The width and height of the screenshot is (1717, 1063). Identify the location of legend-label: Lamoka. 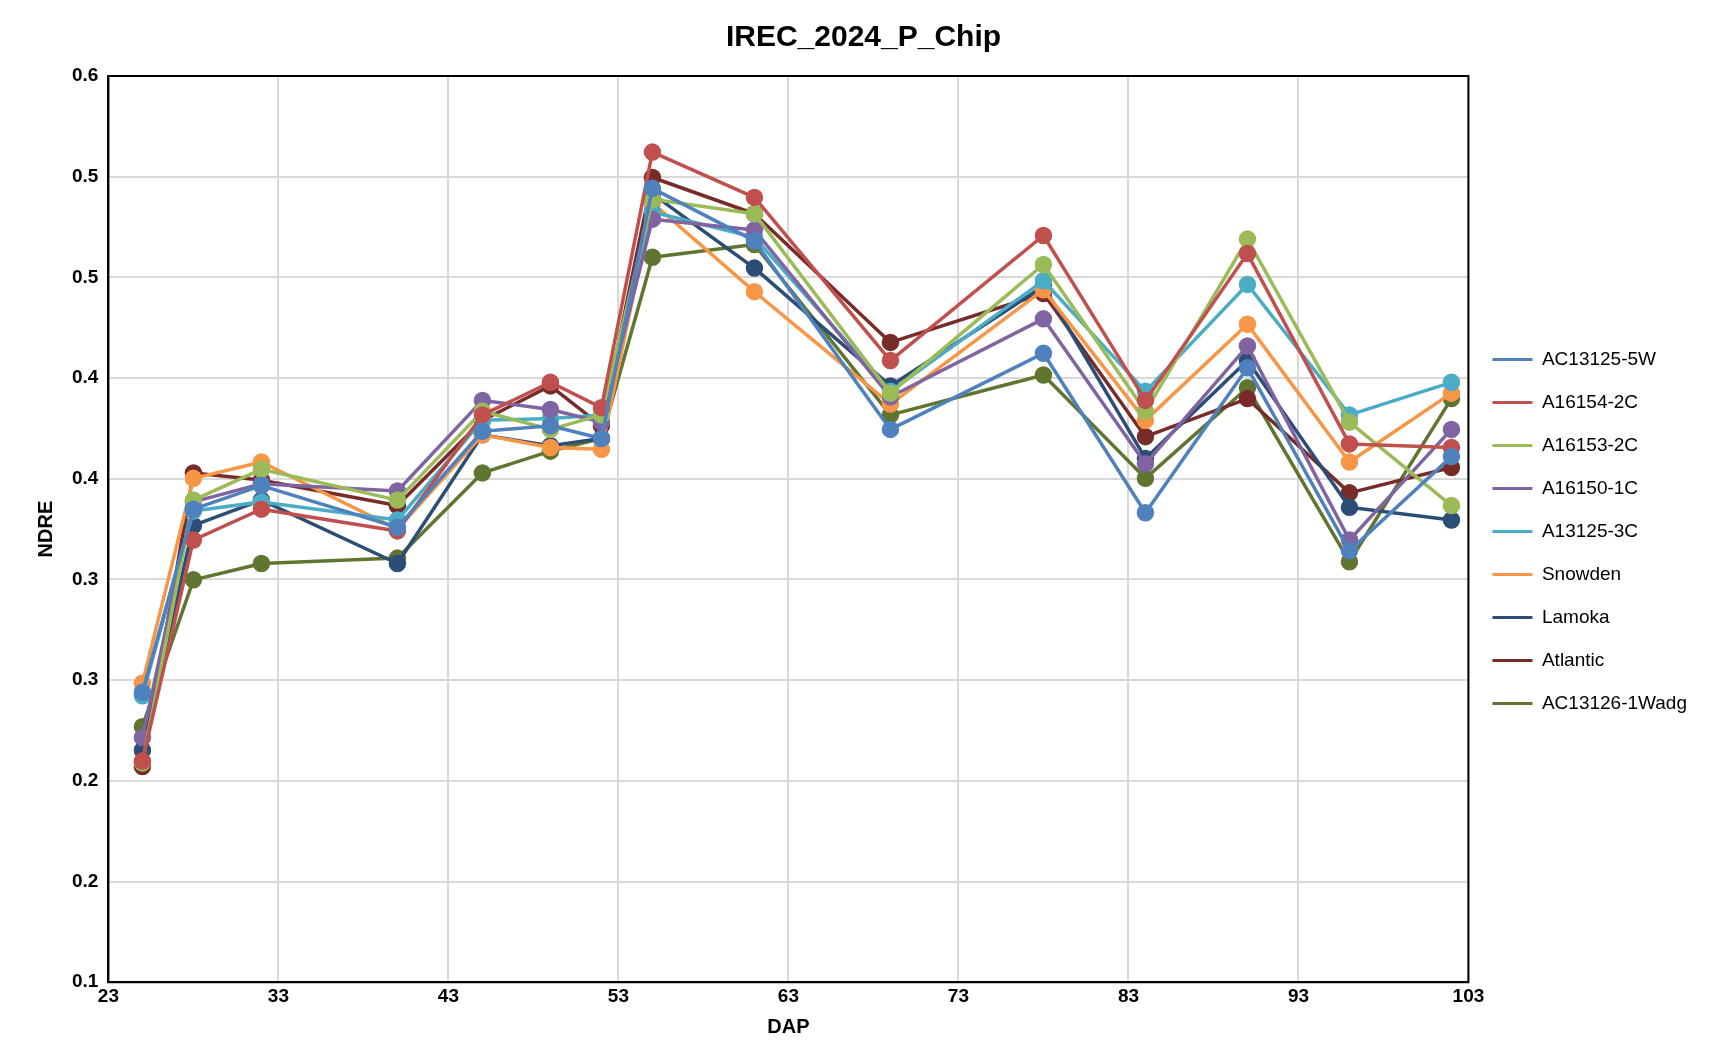
(1575, 616).